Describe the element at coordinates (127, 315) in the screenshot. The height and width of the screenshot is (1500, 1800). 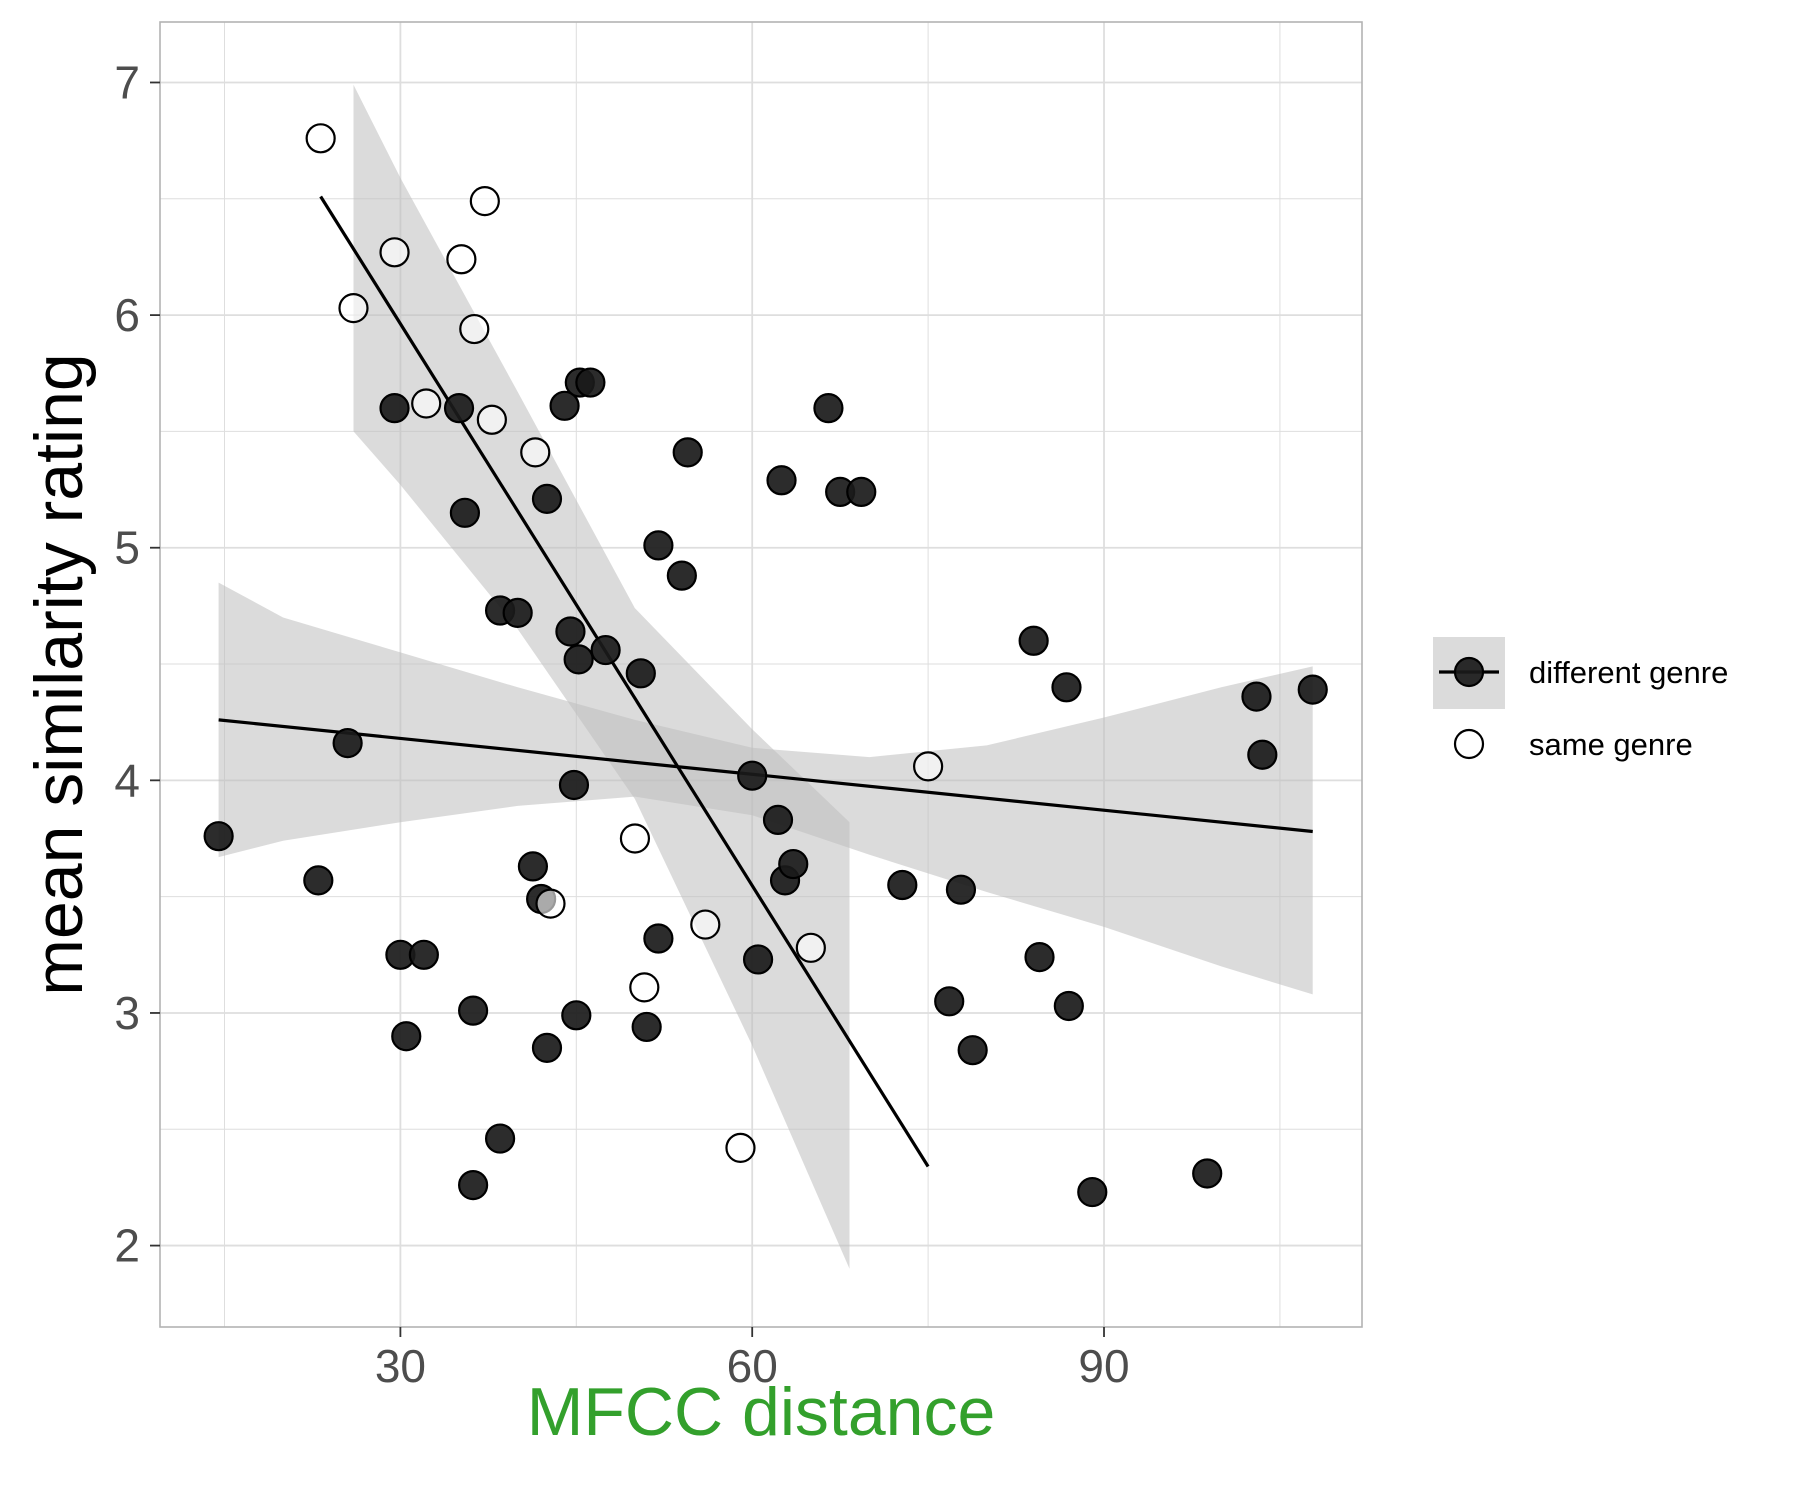
I see `y-tick-label: 6` at that location.